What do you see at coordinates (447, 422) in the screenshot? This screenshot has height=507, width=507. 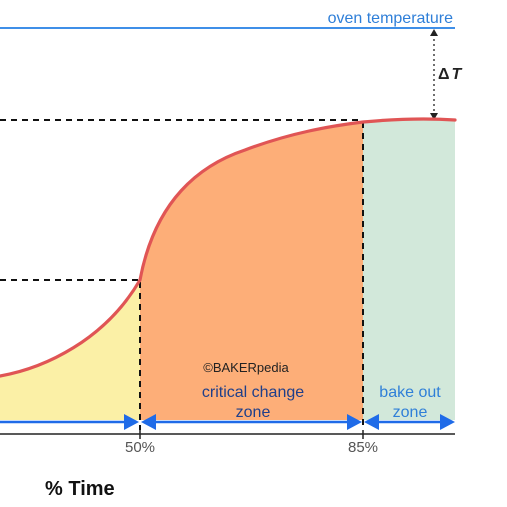 I see `arrowhead-bake-right` at bounding box center [447, 422].